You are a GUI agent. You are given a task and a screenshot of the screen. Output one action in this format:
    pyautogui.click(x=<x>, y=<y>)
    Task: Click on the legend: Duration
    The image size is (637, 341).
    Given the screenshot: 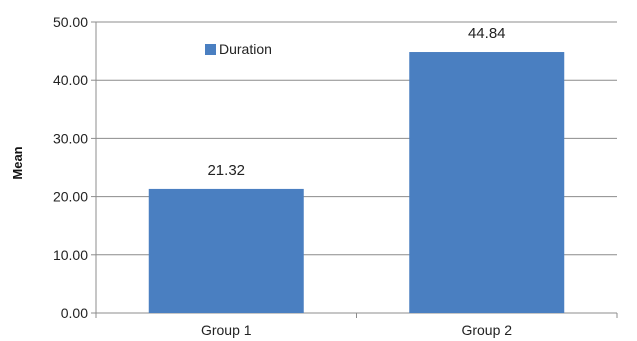 What is the action you would take?
    pyautogui.click(x=238, y=49)
    